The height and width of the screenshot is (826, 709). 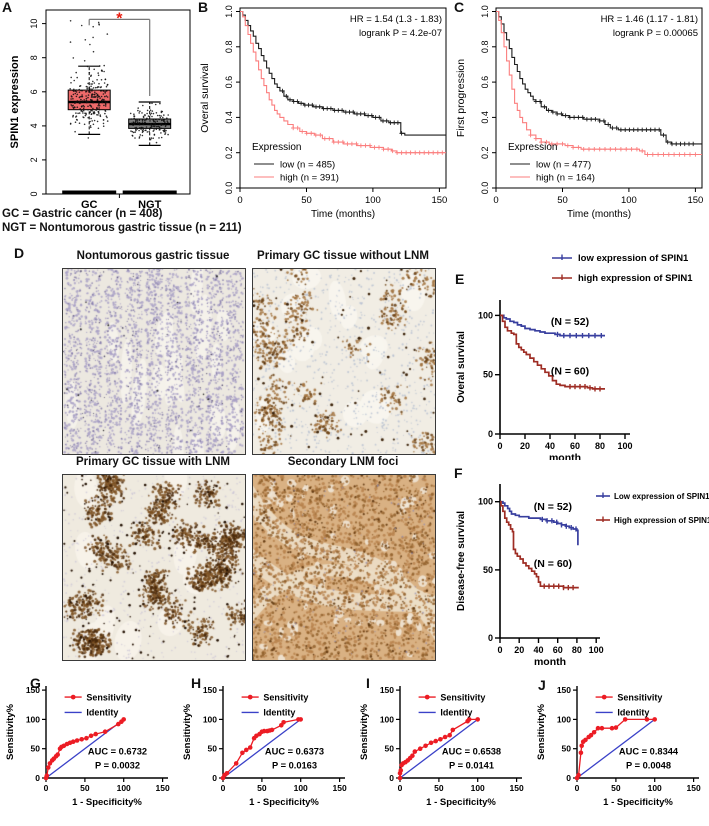 I want to click on svg-text: logrank P = 0.00065, so click(x=655, y=33).